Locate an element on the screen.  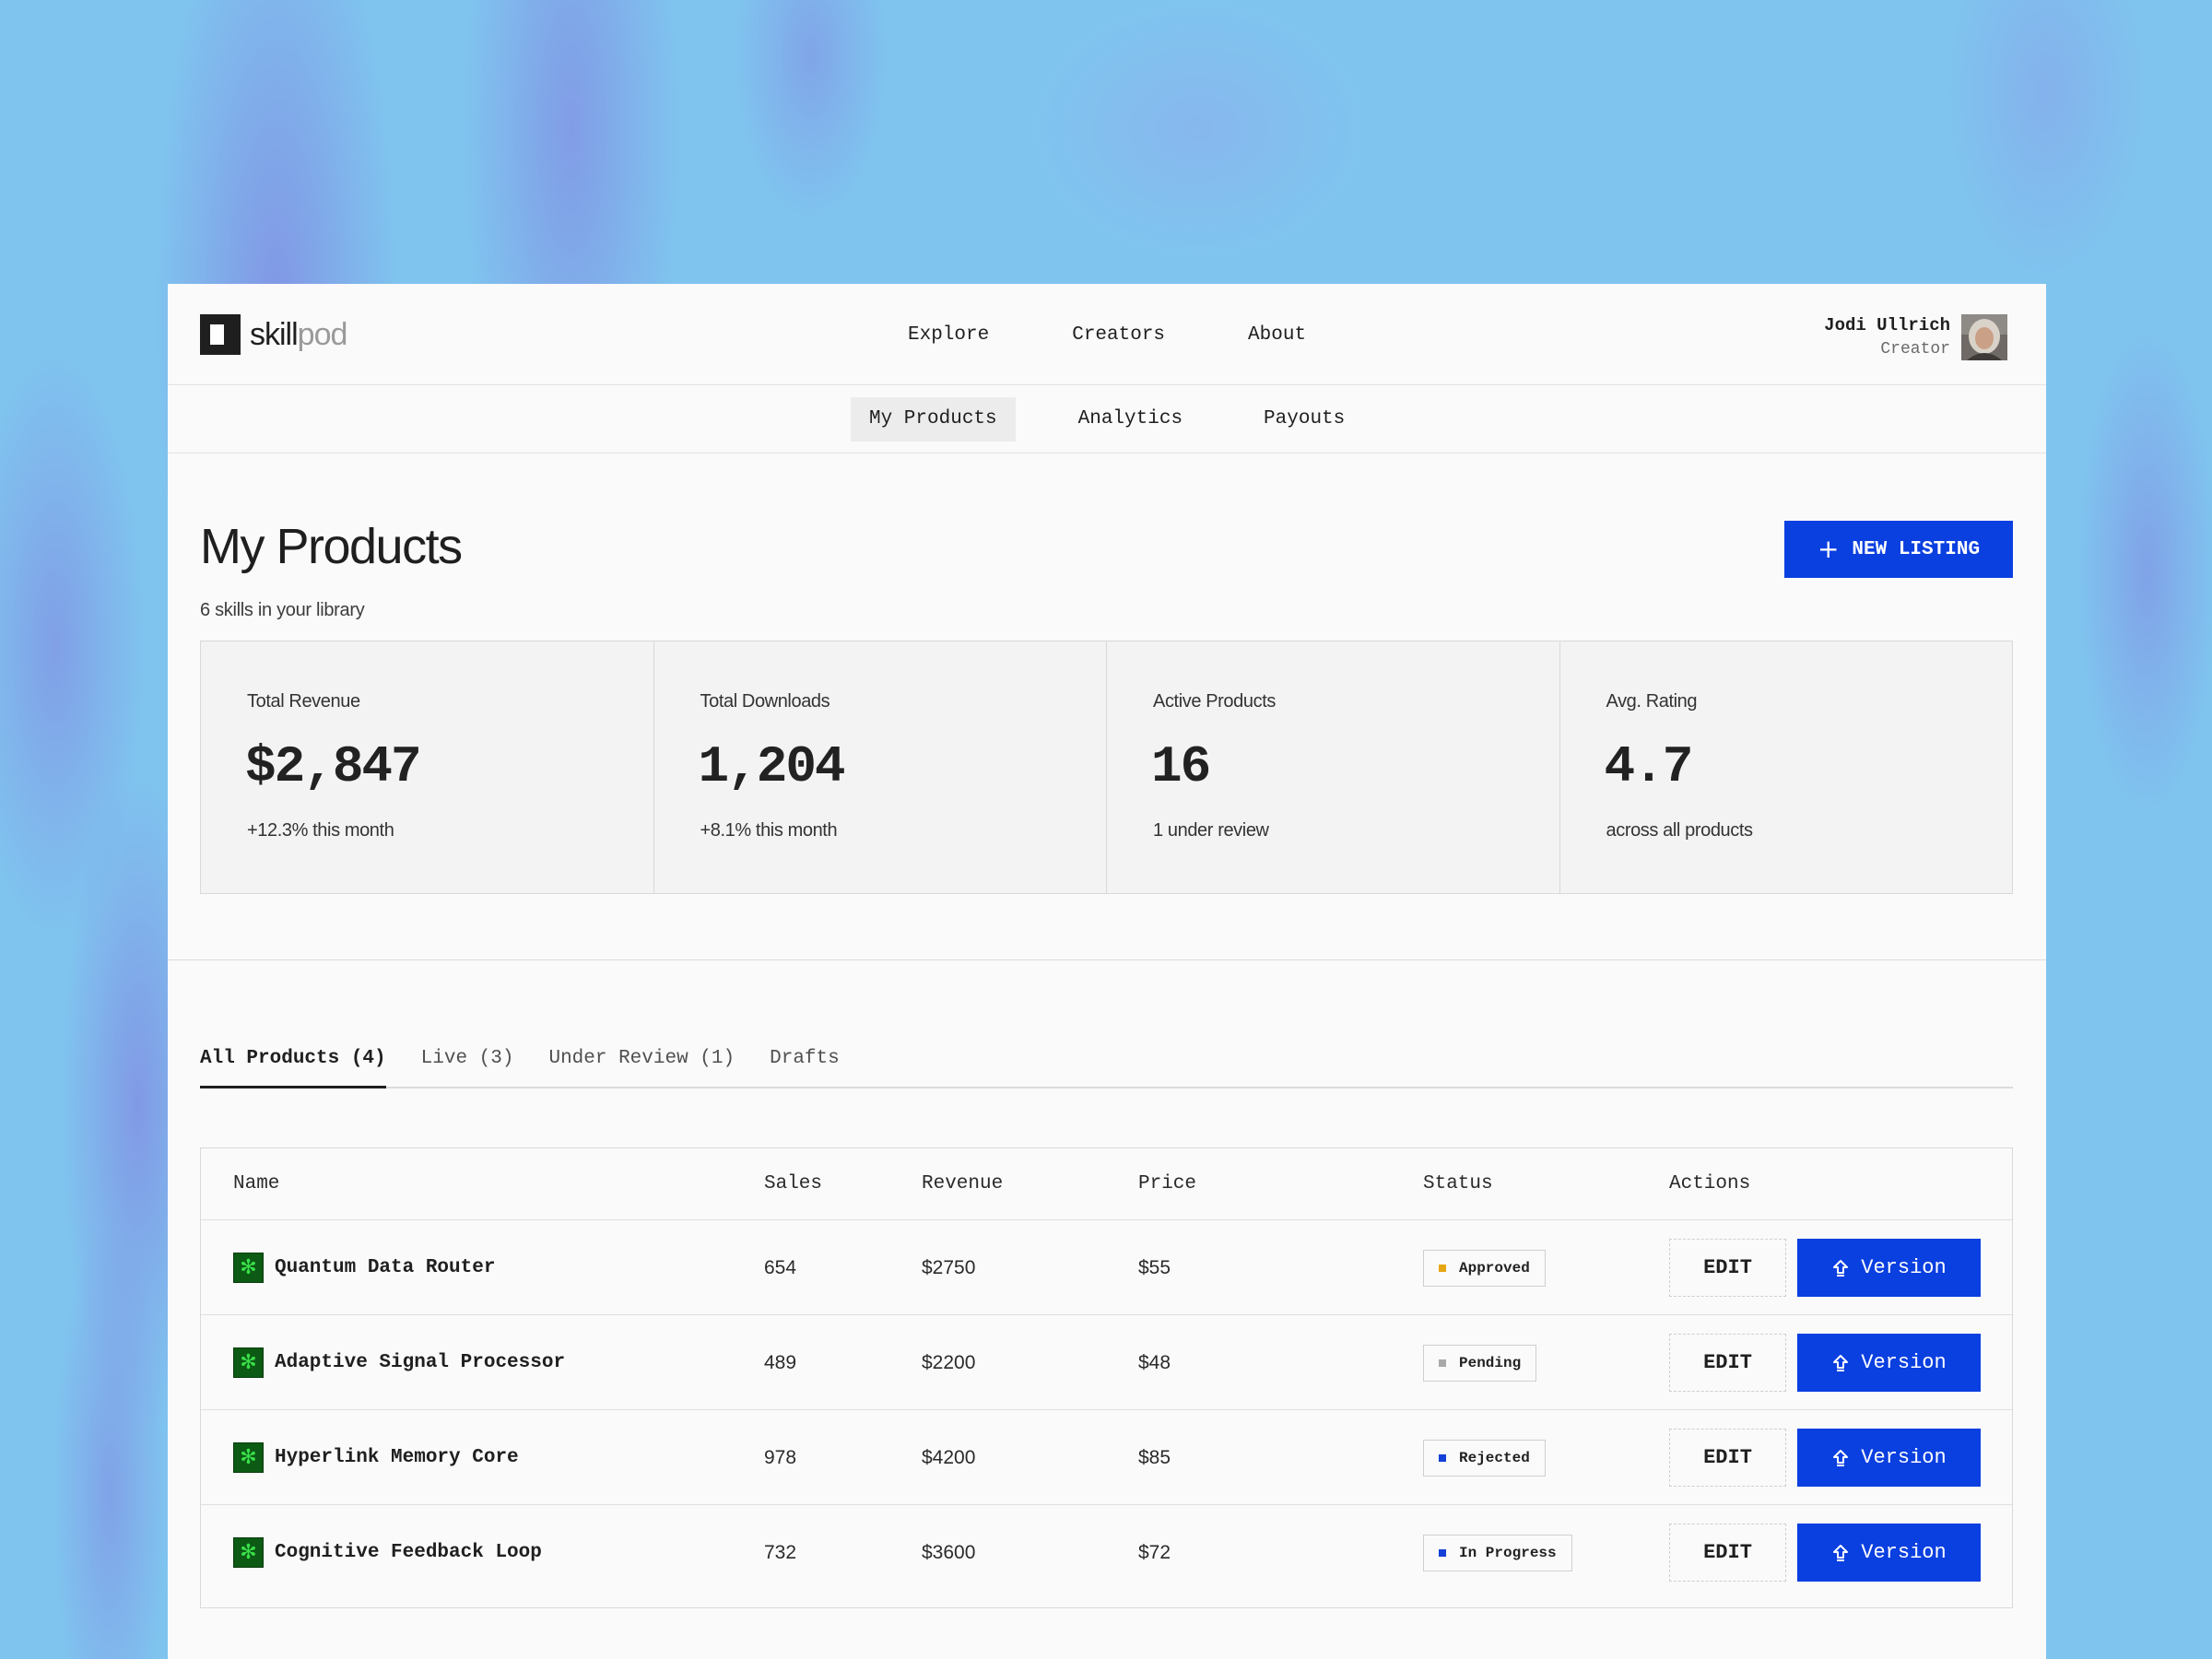
price-cell: $55 is located at coordinates (1154, 1267).